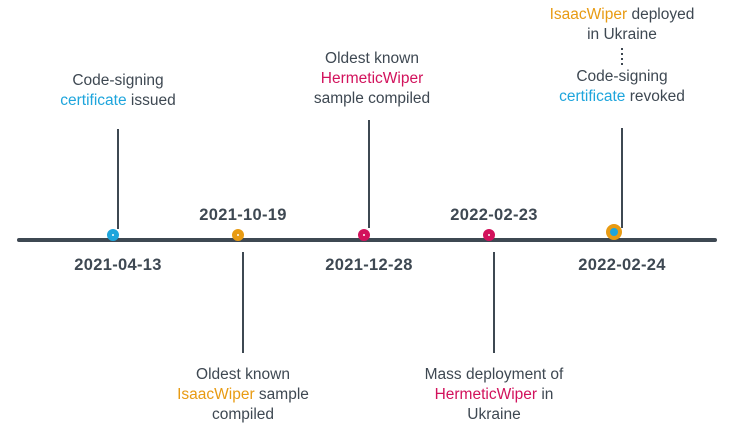 The height and width of the screenshot is (438, 740). What do you see at coordinates (622, 265) in the screenshot?
I see `event-date-5: 2022-02-24` at bounding box center [622, 265].